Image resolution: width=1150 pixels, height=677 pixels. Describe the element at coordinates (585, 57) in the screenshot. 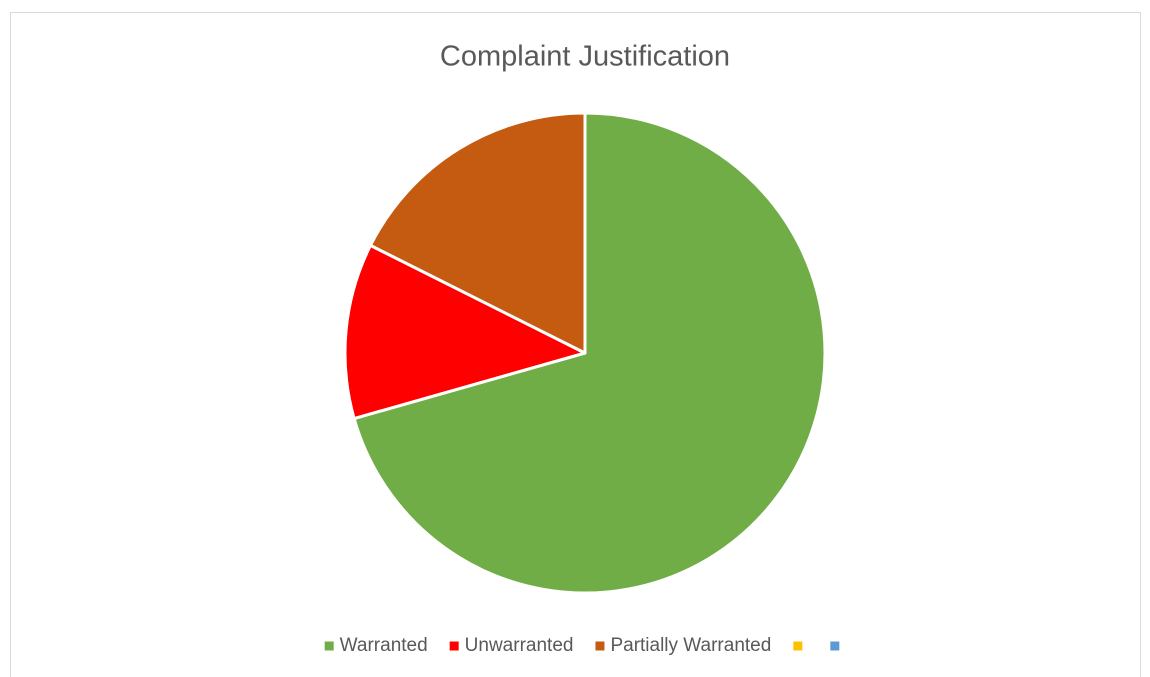

I see `chart-title: Complaint Justification` at that location.